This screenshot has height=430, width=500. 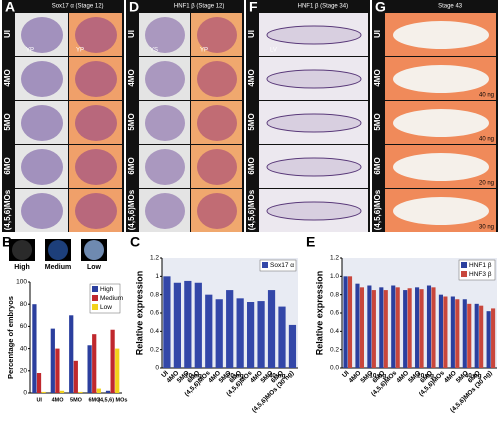 What do you see at coordinates (21, 282) in the screenshot?
I see `y-tick-label: 100` at bounding box center [21, 282].